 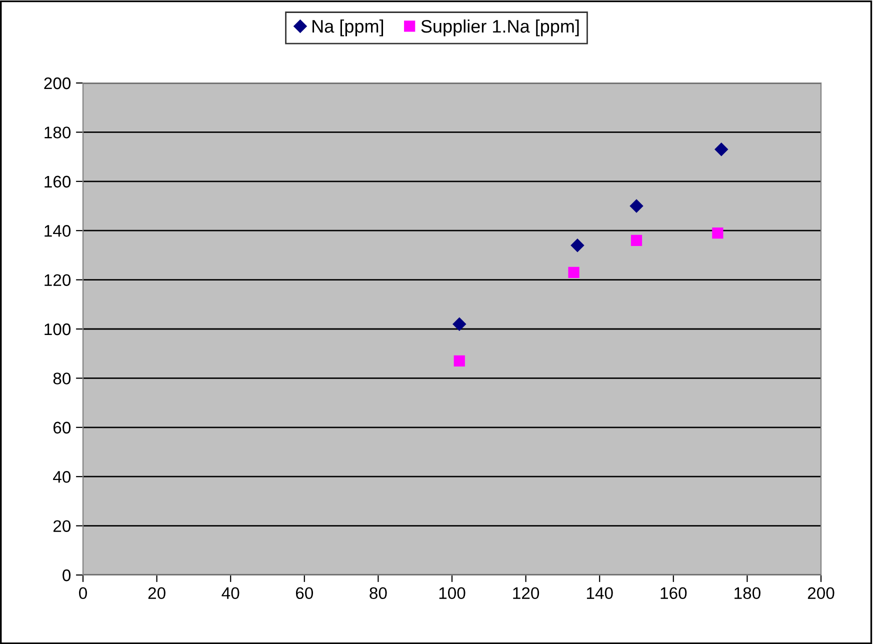 I want to click on x-tick-label: 20, so click(x=157, y=593).